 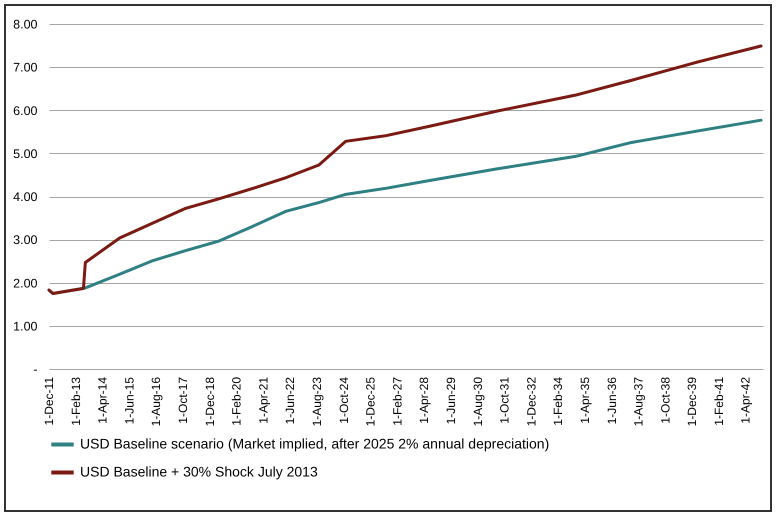 What do you see at coordinates (719, 401) in the screenshot?
I see `x-tick-label: 1-Feb-41` at bounding box center [719, 401].